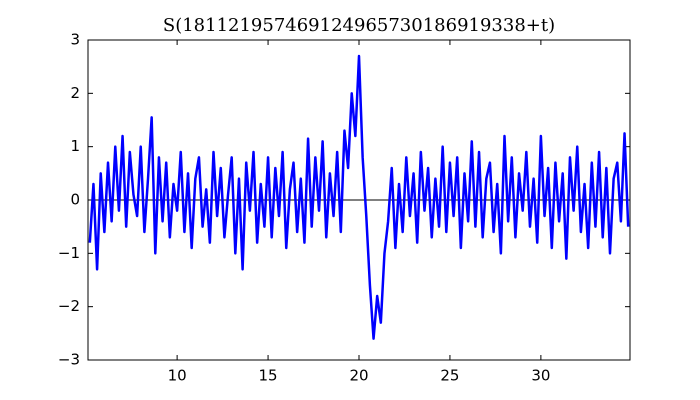 The image size is (700, 400). Describe the element at coordinates (449, 376) in the screenshot. I see `x-tick-label: 25` at that location.